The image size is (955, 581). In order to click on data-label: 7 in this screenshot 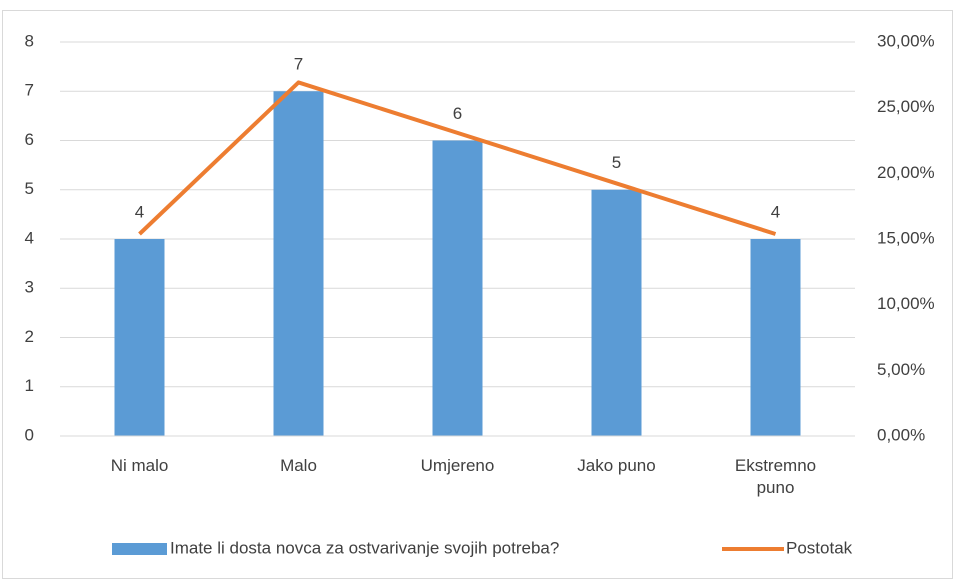, I will do `click(298, 64)`.